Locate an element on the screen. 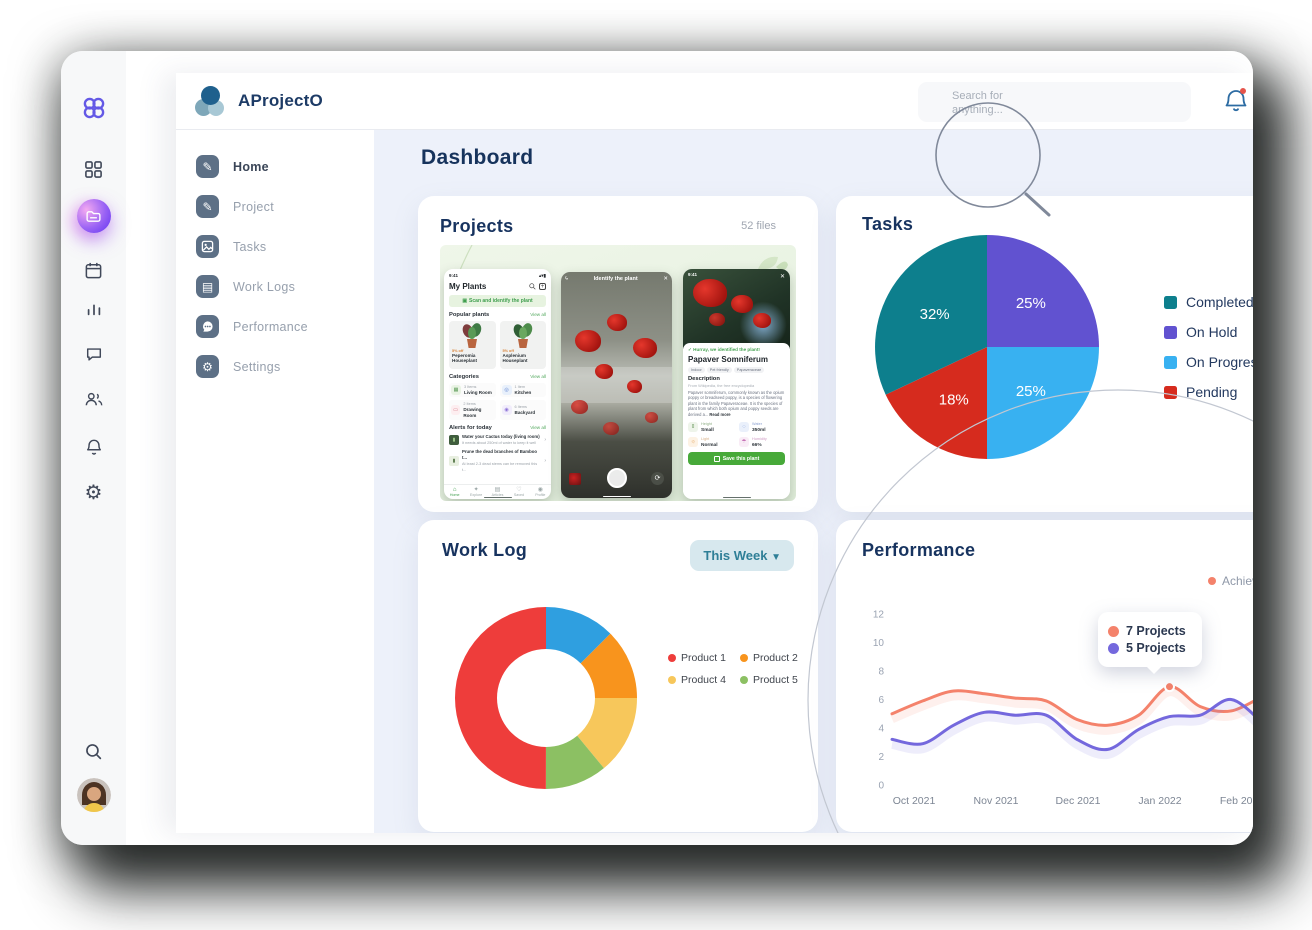 The image size is (1312, 930). explore-icon: ✦ is located at coordinates (476, 490).